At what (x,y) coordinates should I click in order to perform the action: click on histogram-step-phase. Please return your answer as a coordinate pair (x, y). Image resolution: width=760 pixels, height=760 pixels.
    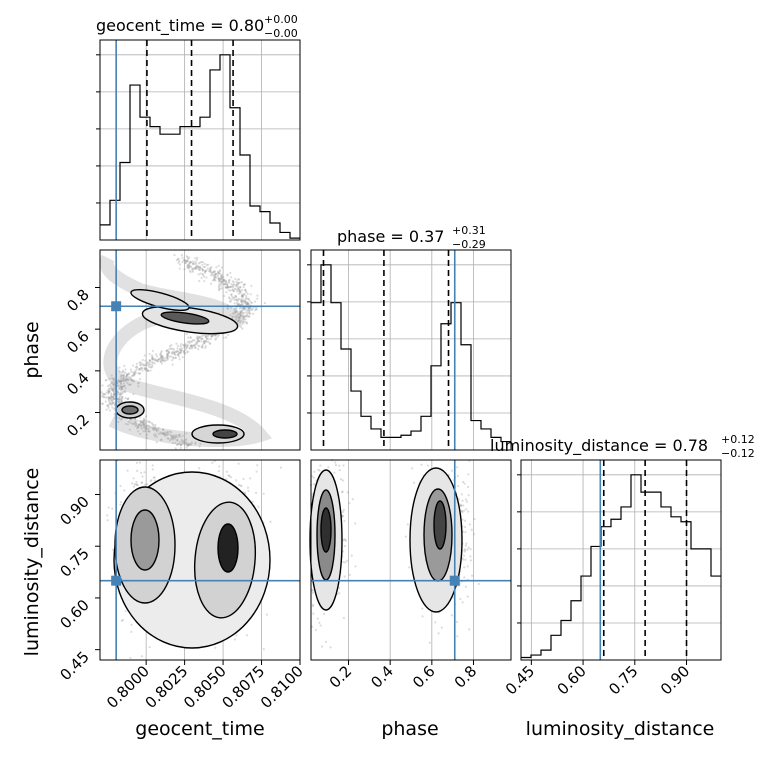
    Looking at the image, I should click on (411, 353).